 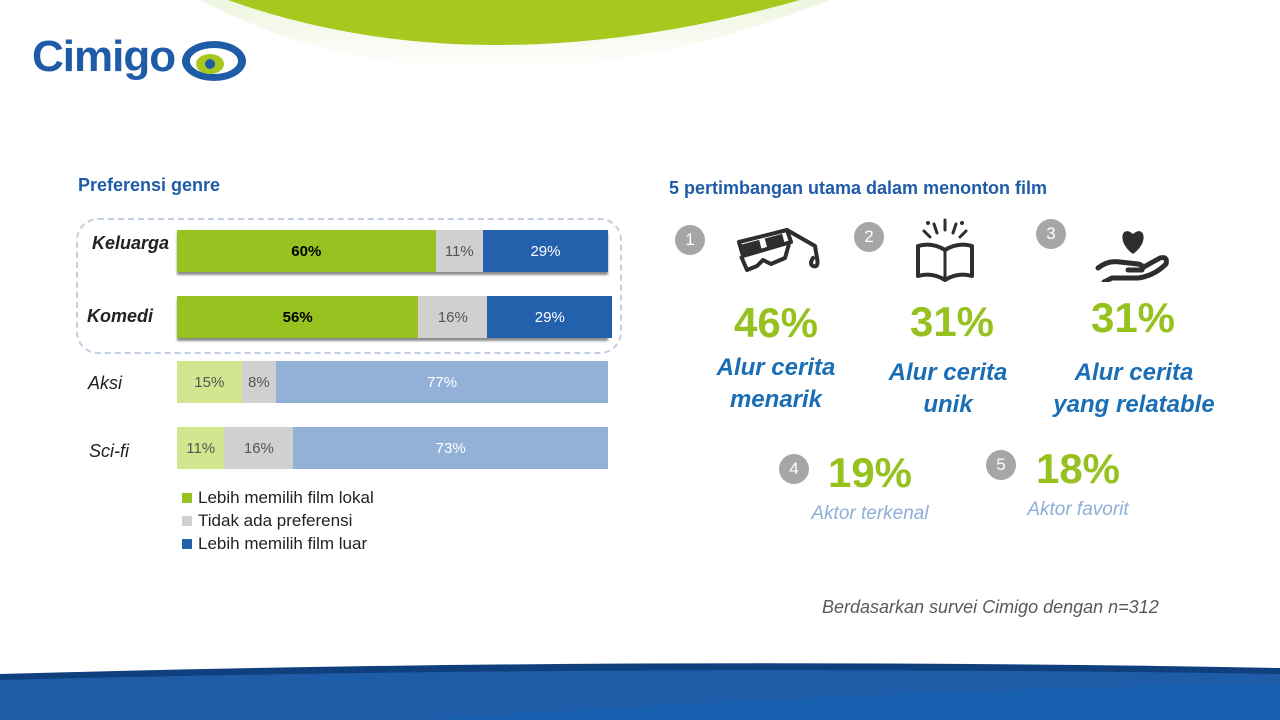 What do you see at coordinates (105, 383) in the screenshot?
I see `bar-label-aksi: Aksi` at bounding box center [105, 383].